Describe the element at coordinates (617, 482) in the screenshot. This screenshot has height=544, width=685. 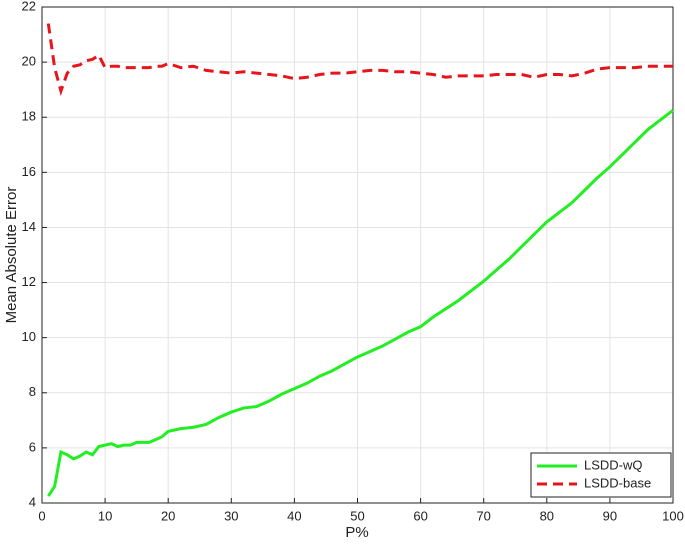
I see `legend-label: LSDD-base` at that location.